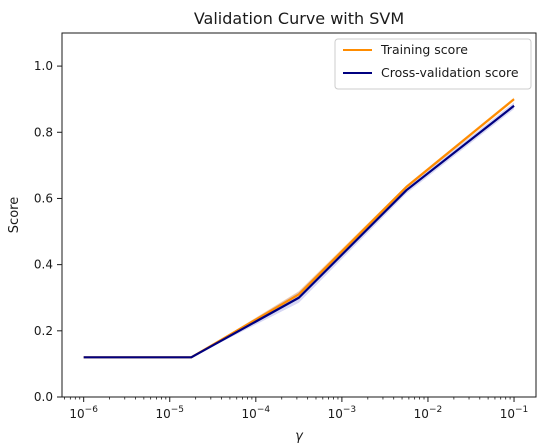  What do you see at coordinates (296, 409) in the screenshot?
I see `x-axis-ticks: 10⁻⁶ 10⁻⁵ 10⁻⁴ 10⁻³ 10⁻² 10⁻¹` at bounding box center [296, 409].